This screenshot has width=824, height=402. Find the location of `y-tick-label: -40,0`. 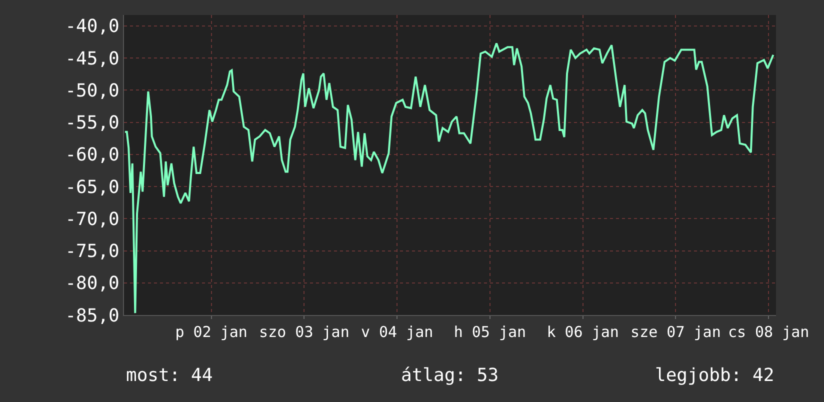

y-tick-label: -40,0 is located at coordinates (92, 27).